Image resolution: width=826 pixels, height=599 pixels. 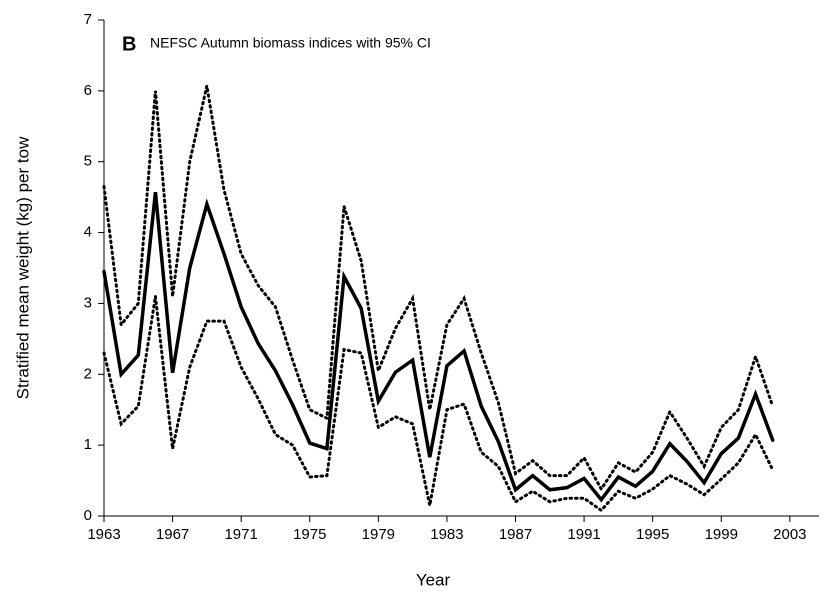 I want to click on y-tick-label: 4, so click(x=88, y=232).